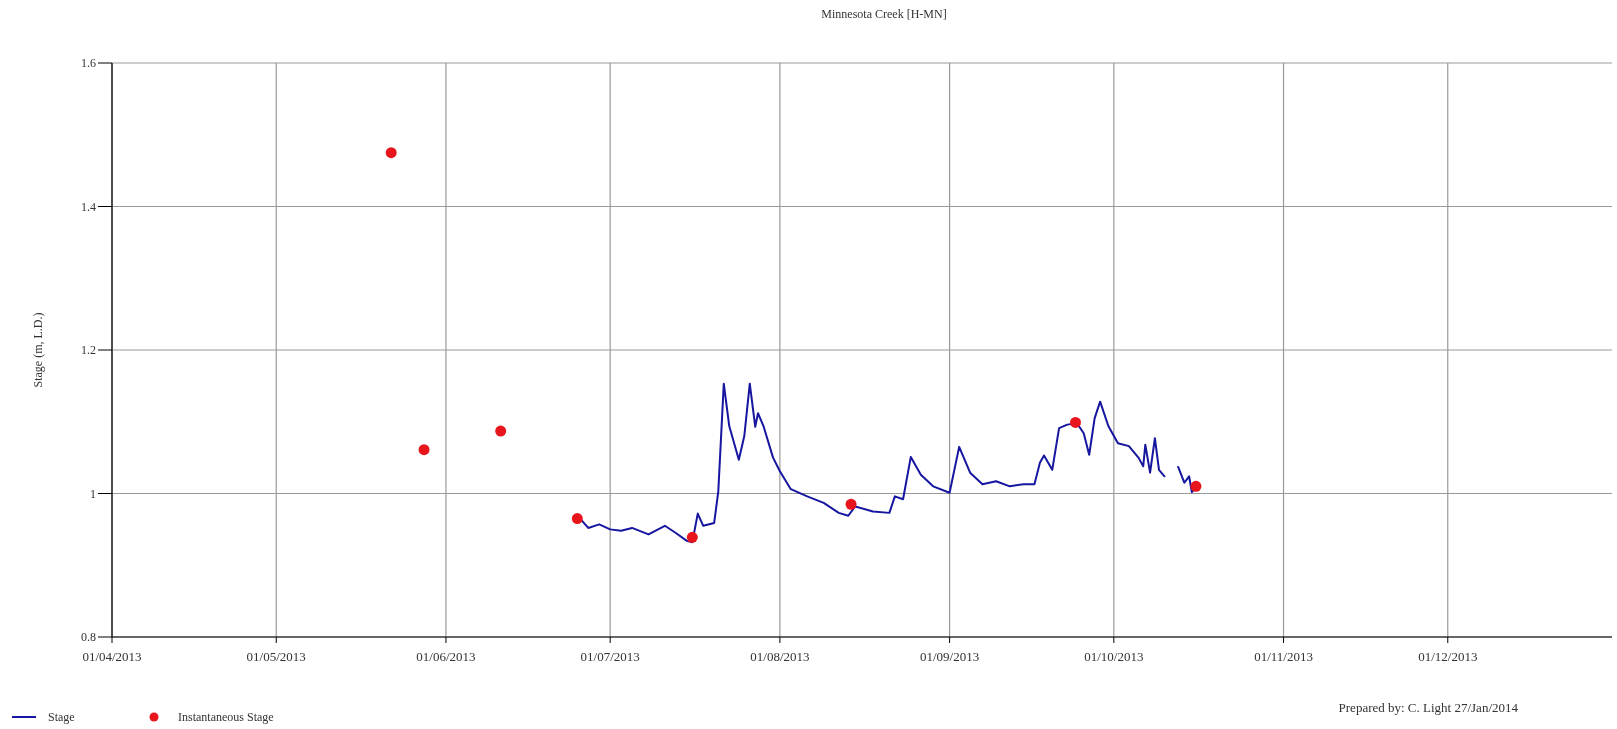  What do you see at coordinates (610, 656) in the screenshot?
I see `x-tick-label: 01/07/2013` at bounding box center [610, 656].